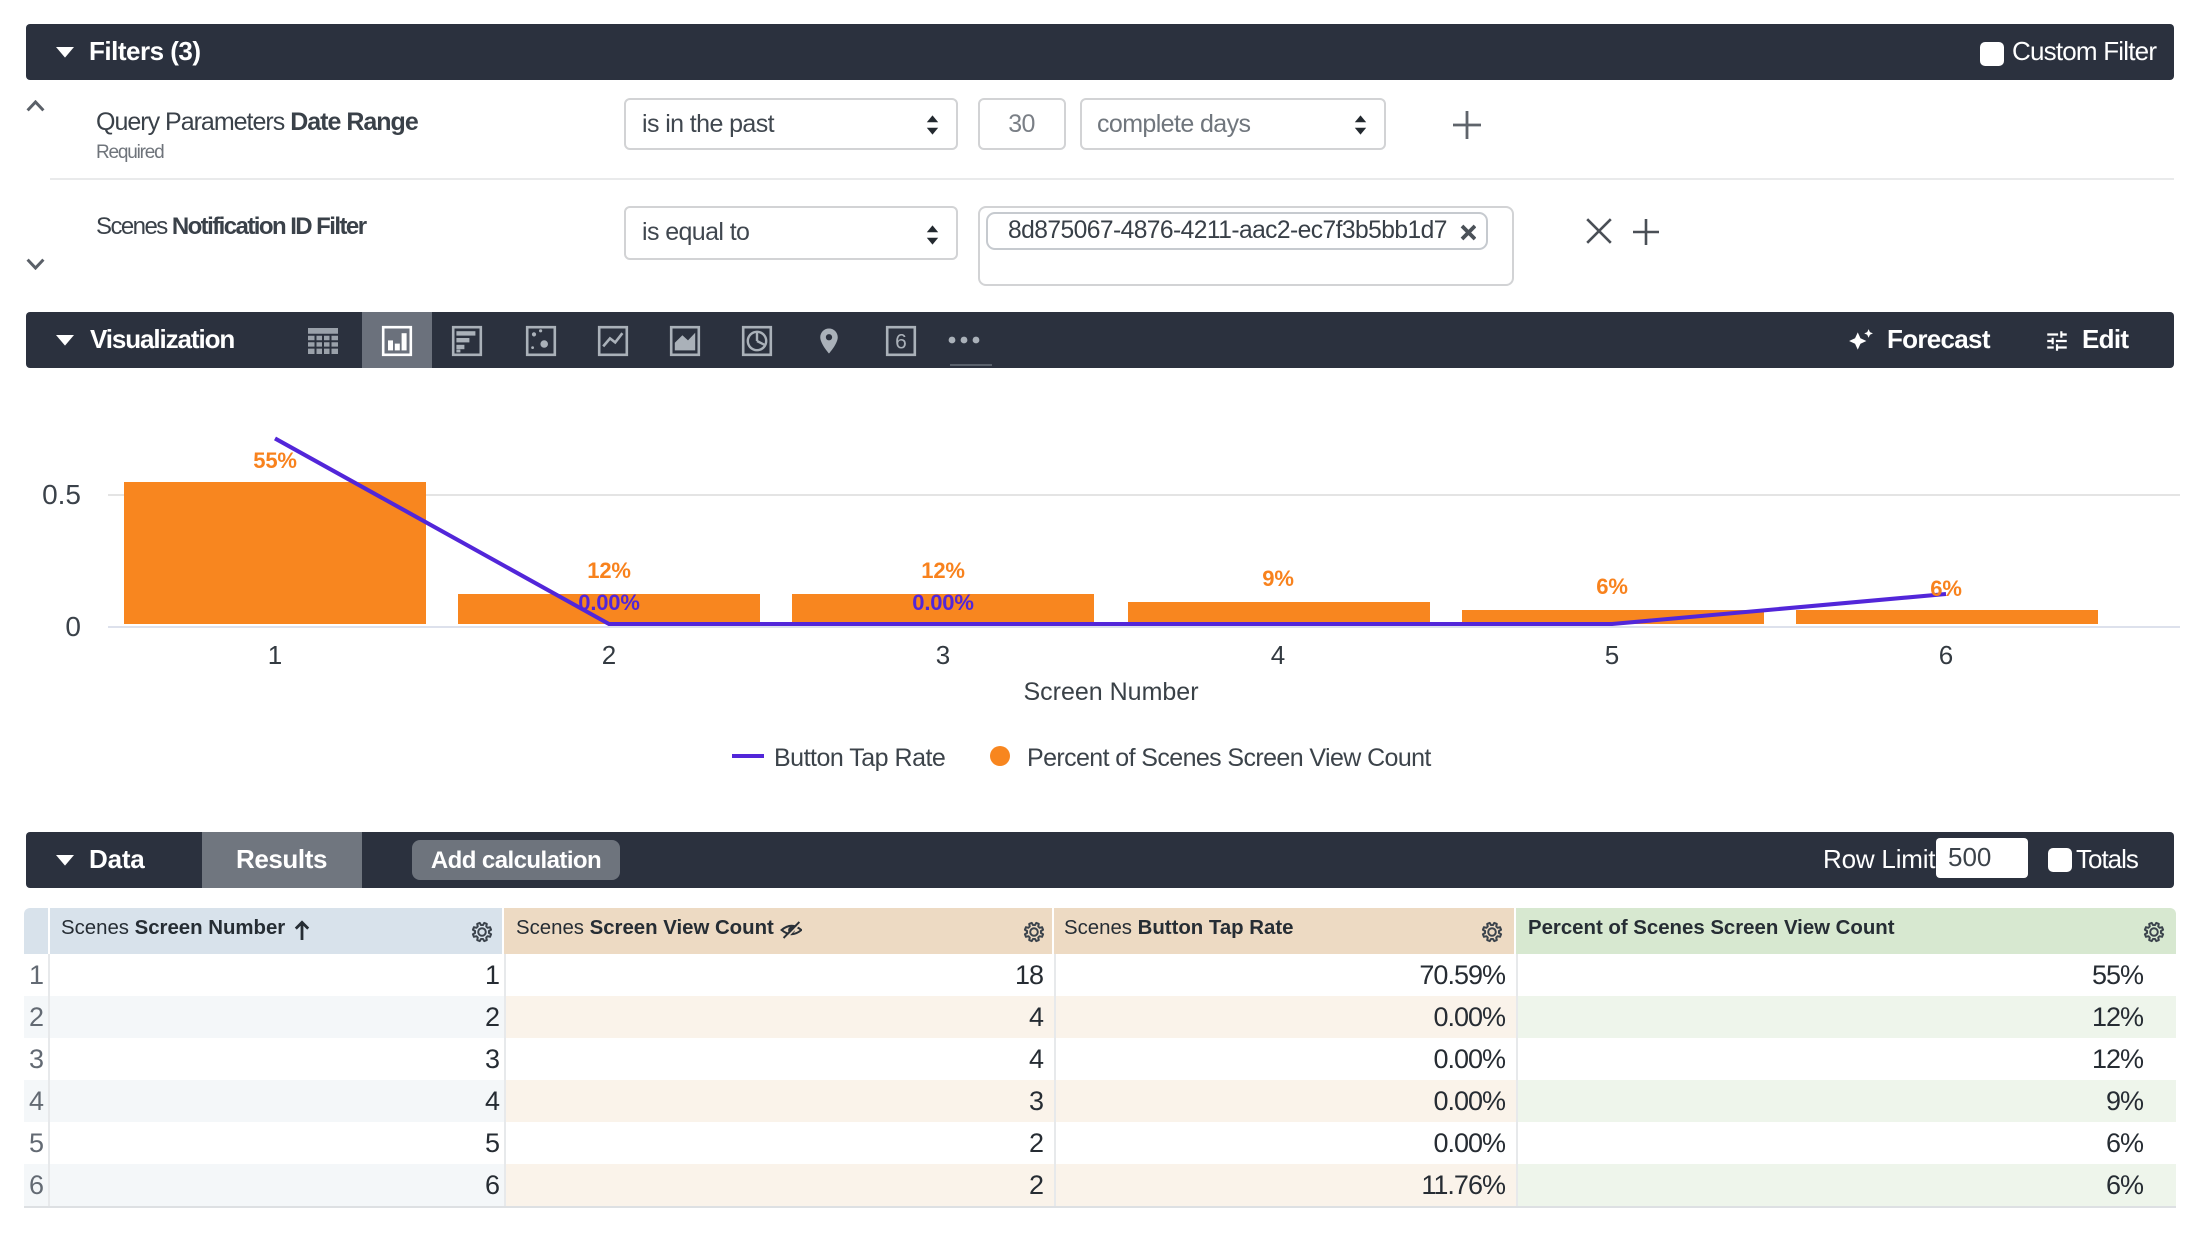 This screenshot has height=1252, width=2200. Describe the element at coordinates (900, 340) in the screenshot. I see `svg-text: 6` at that location.